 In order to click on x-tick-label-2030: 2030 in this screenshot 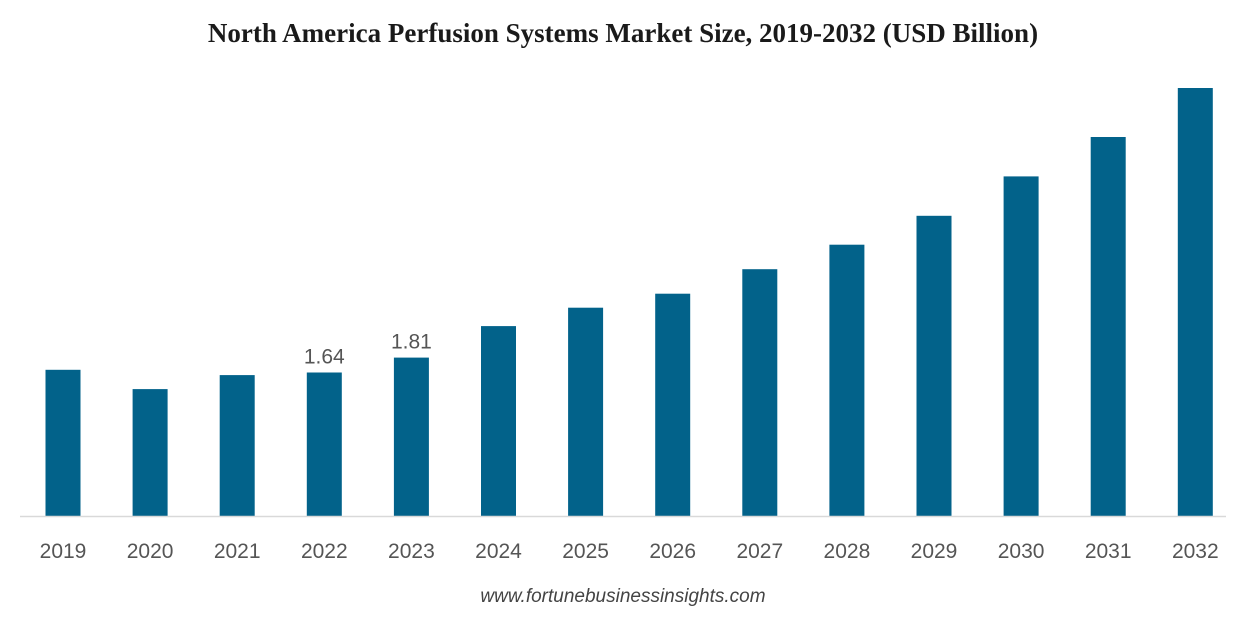, I will do `click(1021, 551)`.